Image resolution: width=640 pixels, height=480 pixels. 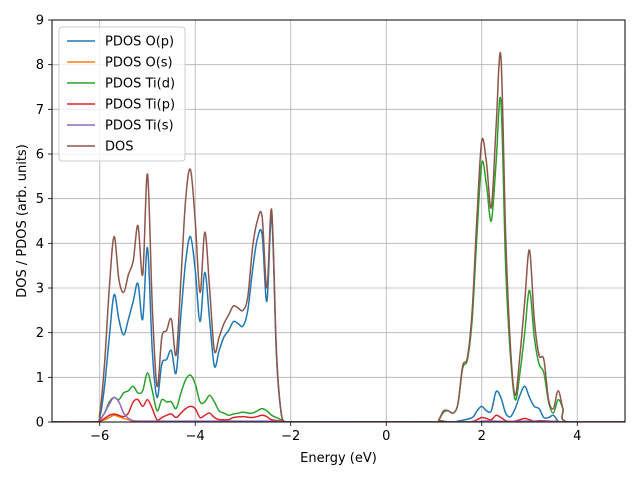 What do you see at coordinates (140, 84) in the screenshot?
I see `legend-label-pdos-ti-d: PDOS Ti(d)` at bounding box center [140, 84].